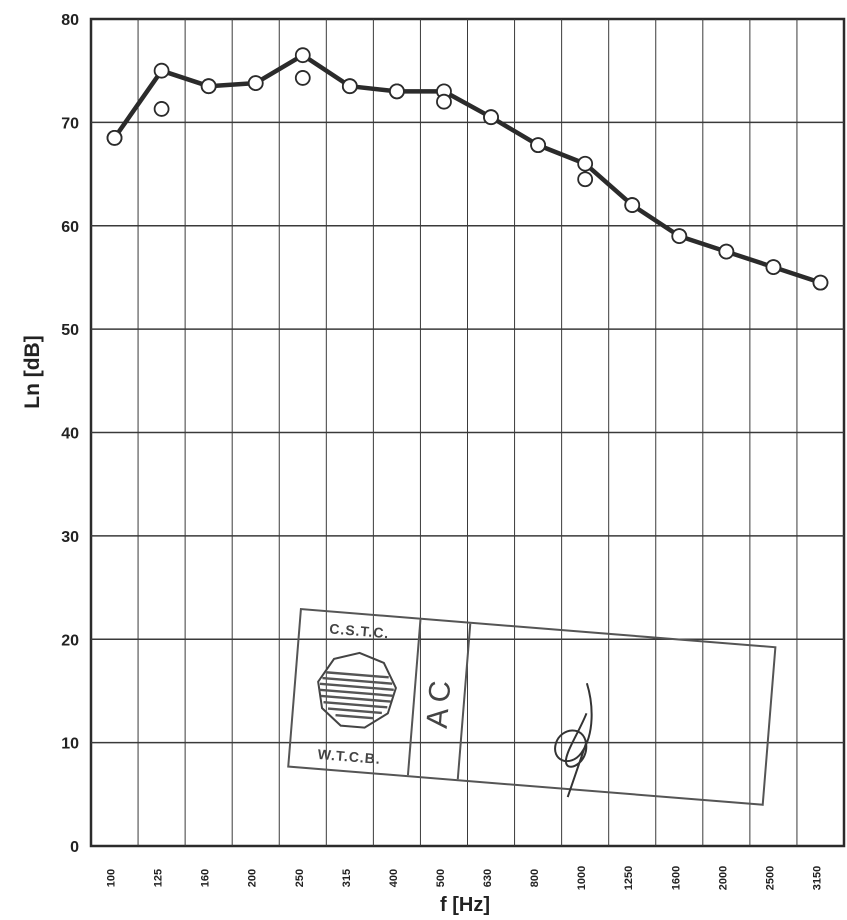 This screenshot has height=920, width=847. I want to click on stamp-middle-text: AC, so click(438, 701).